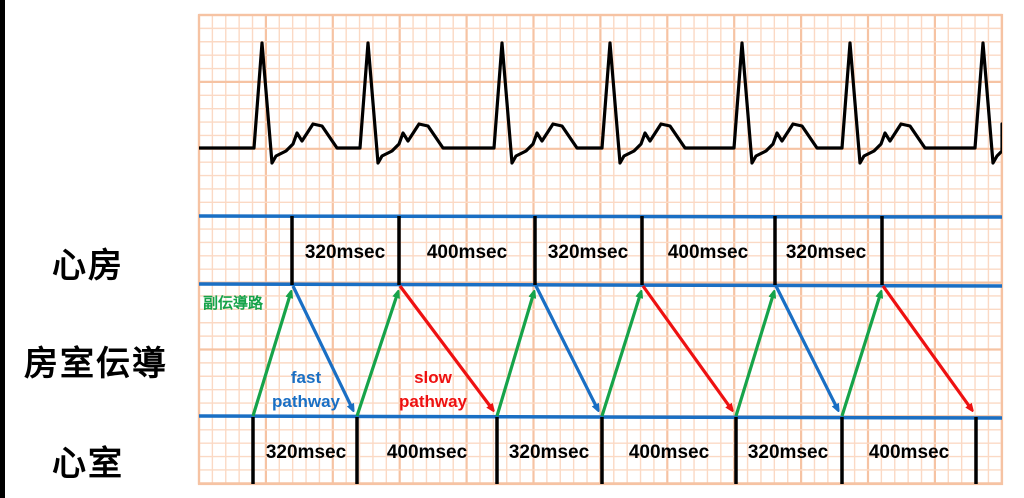 This screenshot has width=1024, height=498. I want to click on fast-pathway-label-line2: pathway, so click(306, 401).